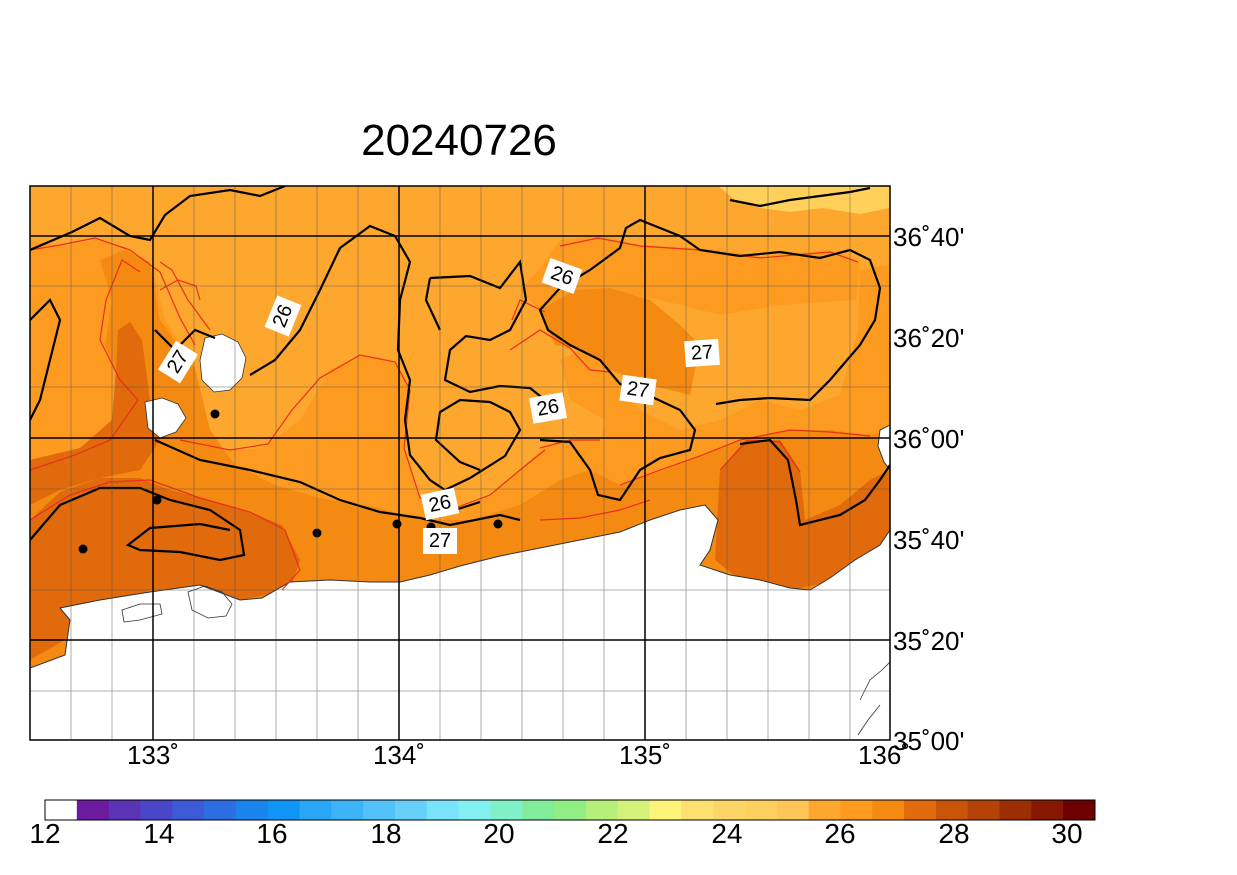 This screenshot has width=1237, height=875. Describe the element at coordinates (929, 741) in the screenshot. I see `lat-label: 35˚00'` at that location.